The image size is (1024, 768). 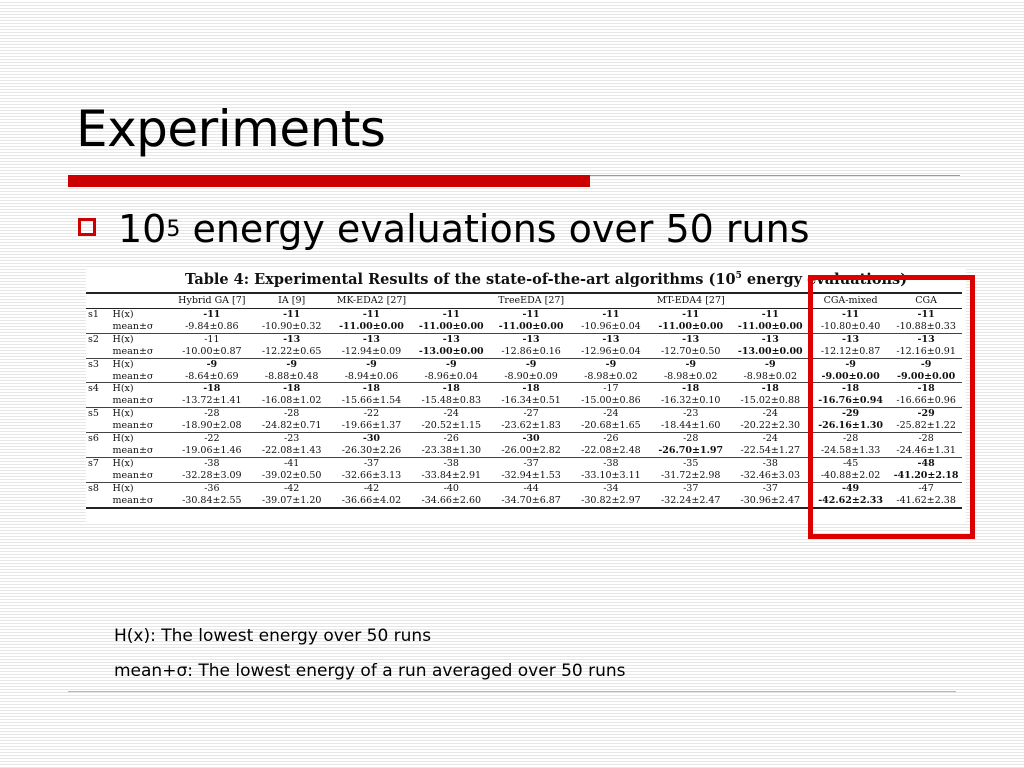 I want to click on table-cell: -32.28±3.09, so click(x=211, y=476).